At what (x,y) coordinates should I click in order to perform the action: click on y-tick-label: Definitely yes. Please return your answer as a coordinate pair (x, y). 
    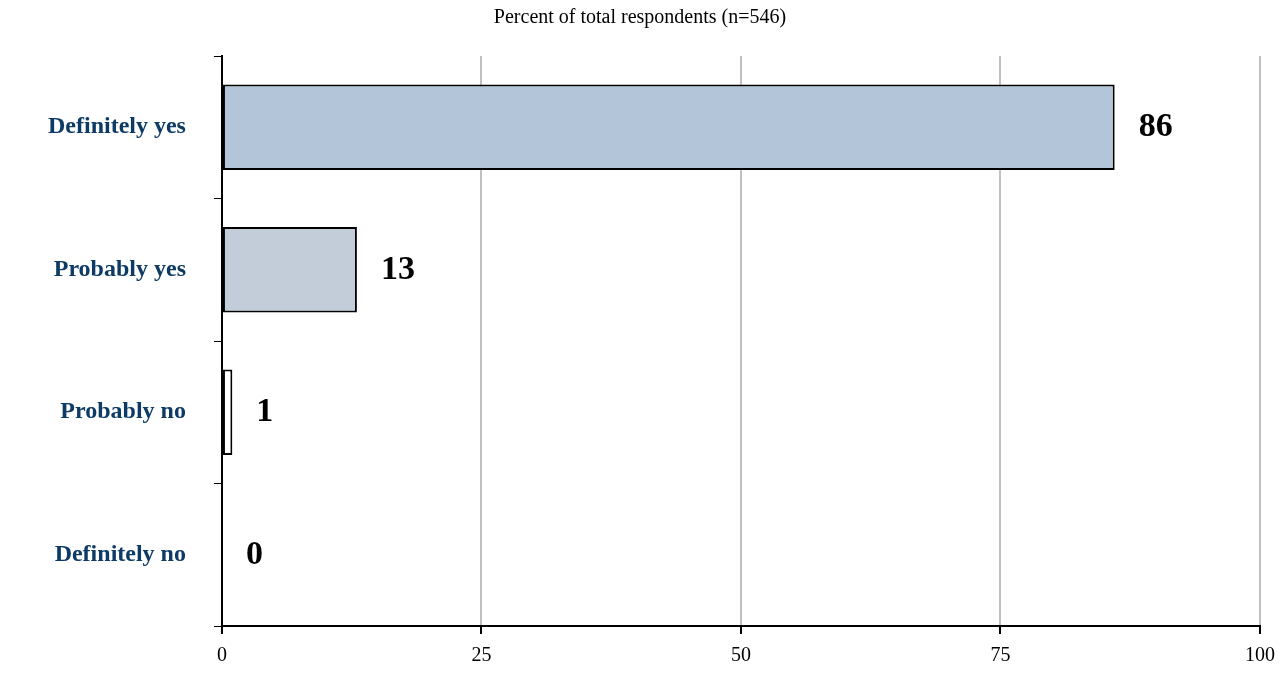
    Looking at the image, I should click on (117, 125).